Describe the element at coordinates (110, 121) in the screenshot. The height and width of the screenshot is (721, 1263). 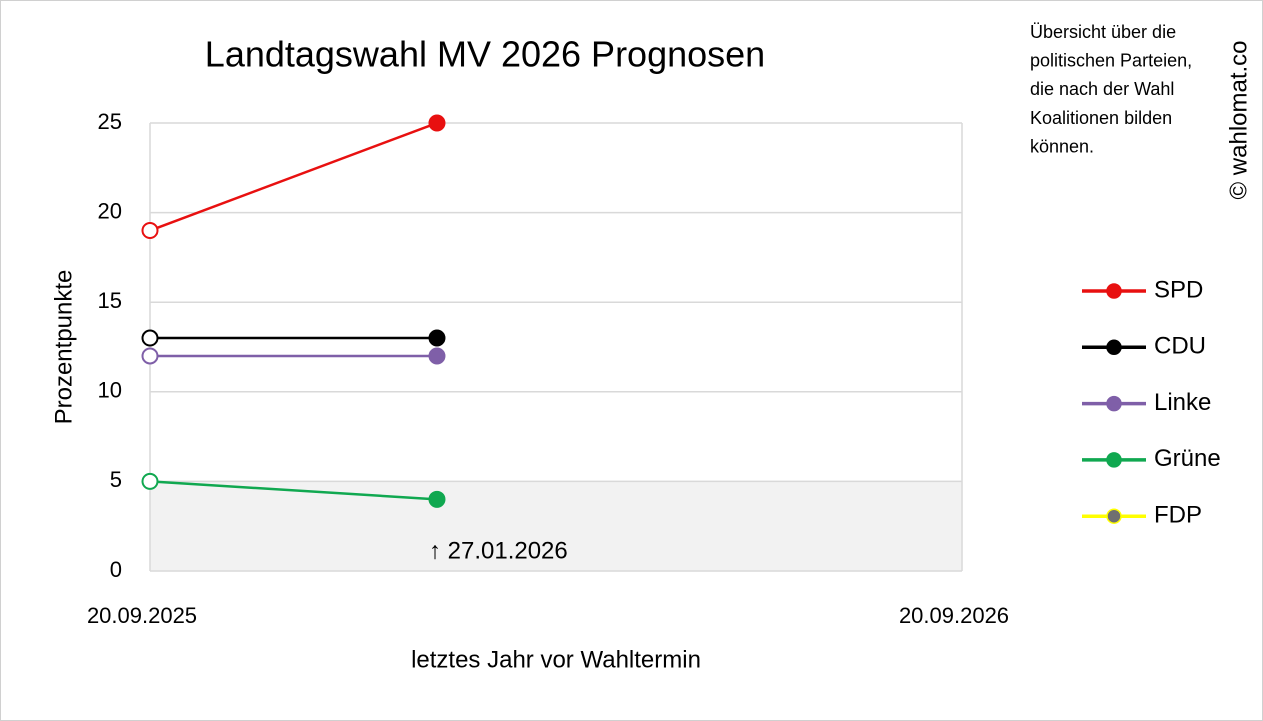
I see `y-tick-label: 25` at that location.